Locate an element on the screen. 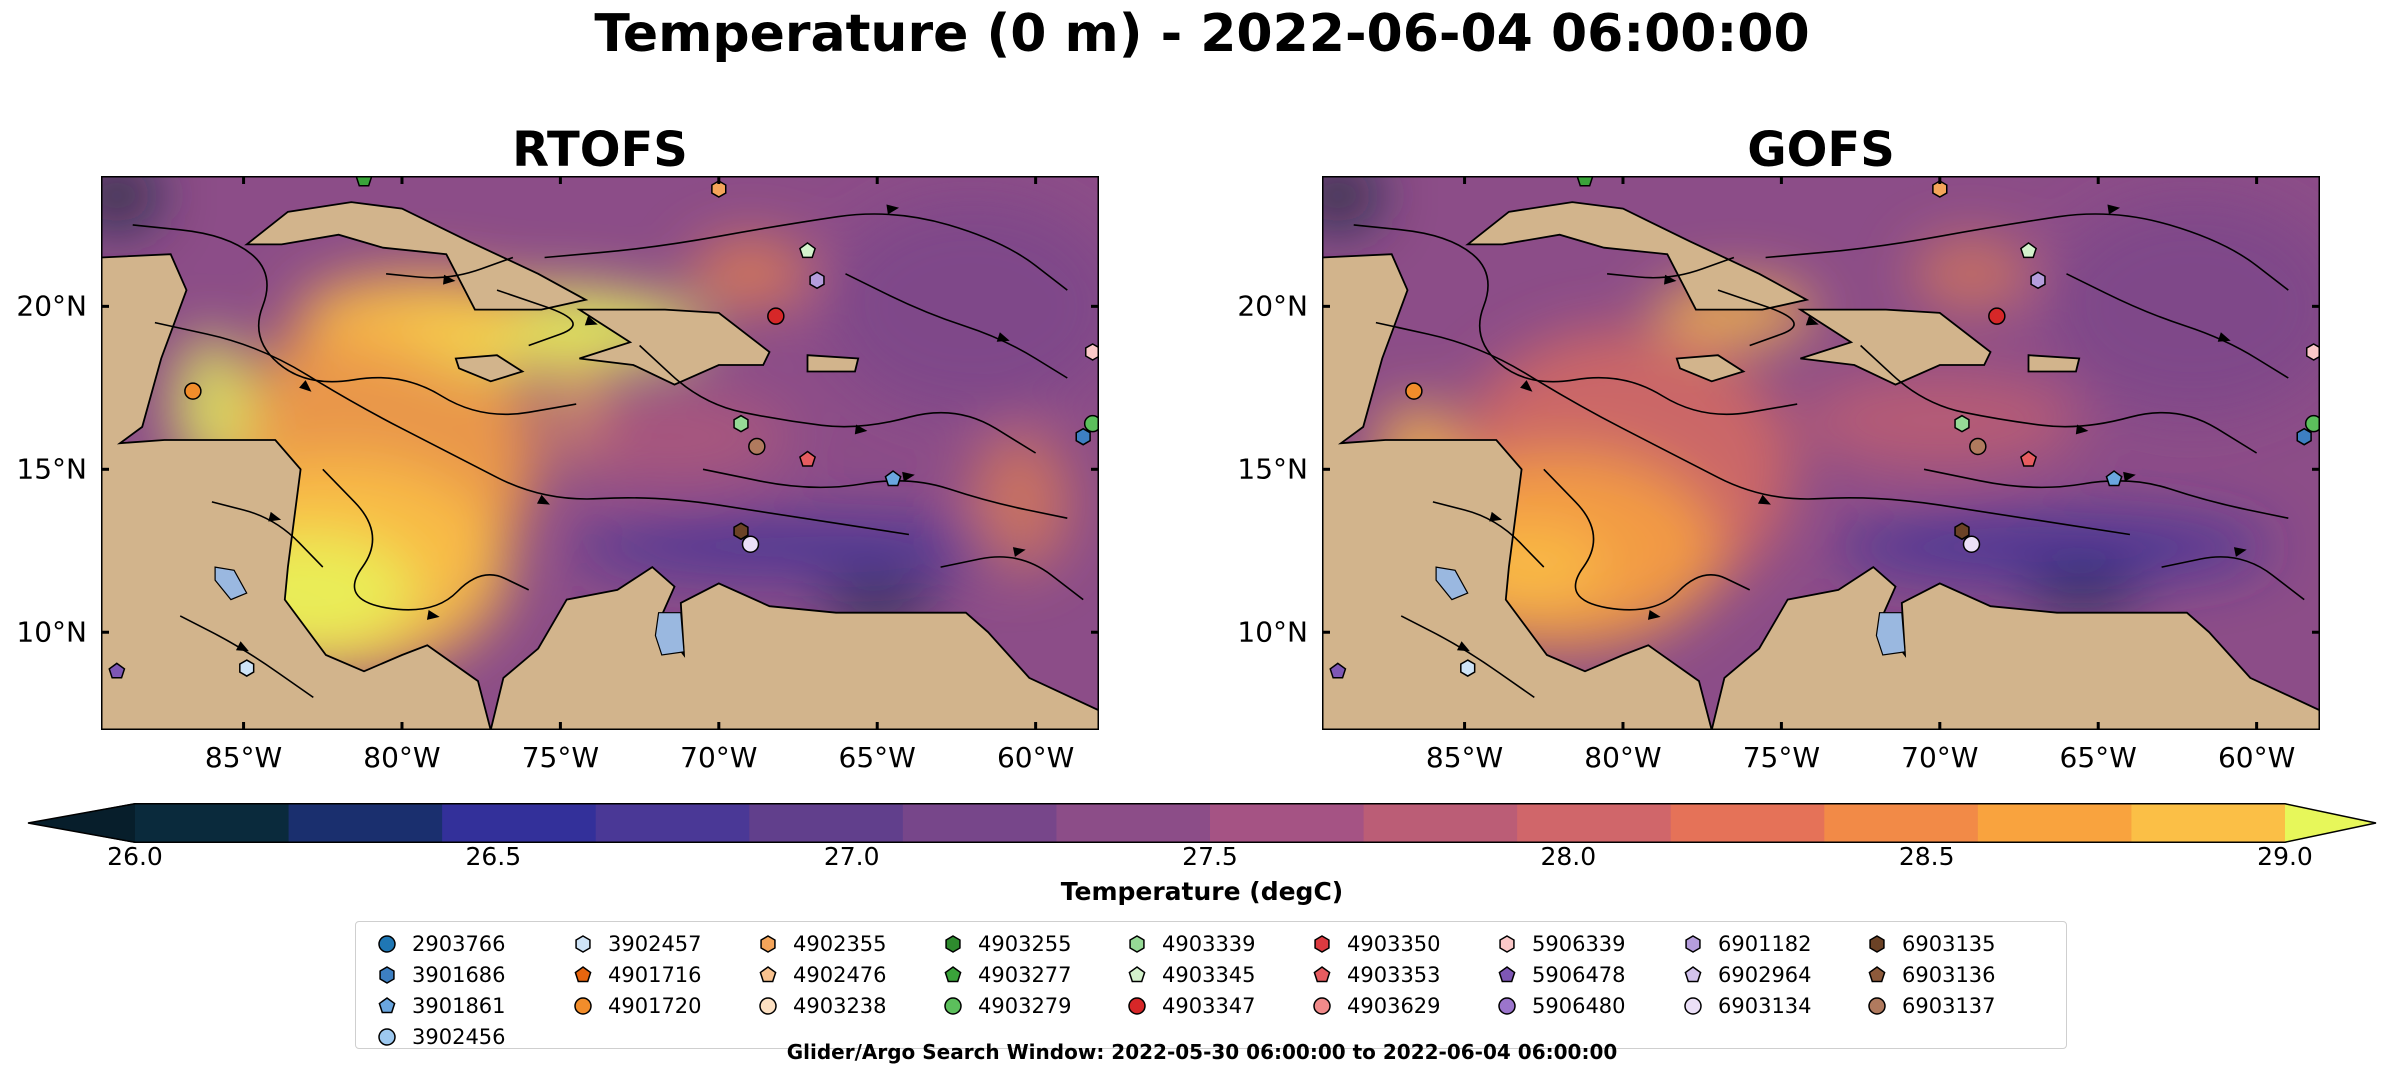 The image size is (2404, 1076). legend-entry: 6901182 is located at coordinates (1747, 944).